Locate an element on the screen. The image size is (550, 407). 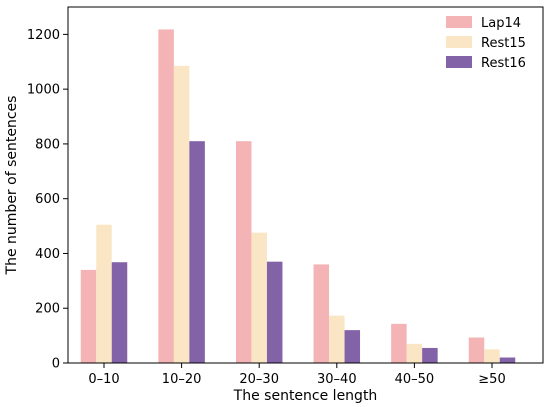
legend-swatch-rest15 is located at coordinates (459, 42).